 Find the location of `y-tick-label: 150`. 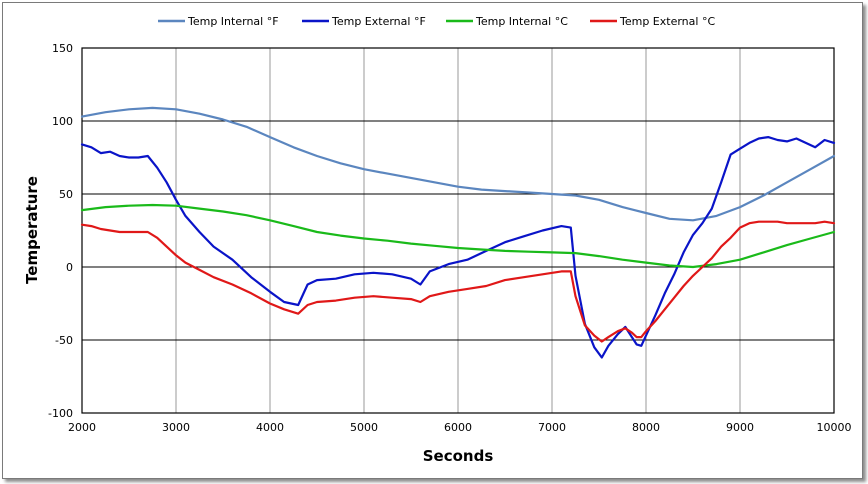

y-tick-label: 150 is located at coordinates (62, 48).